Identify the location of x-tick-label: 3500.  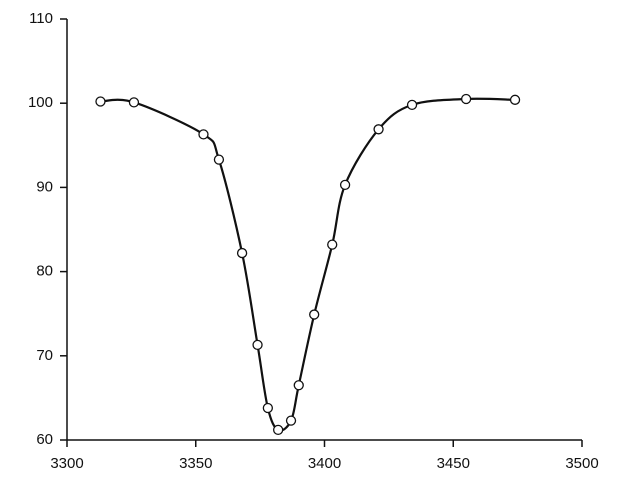
(581, 463).